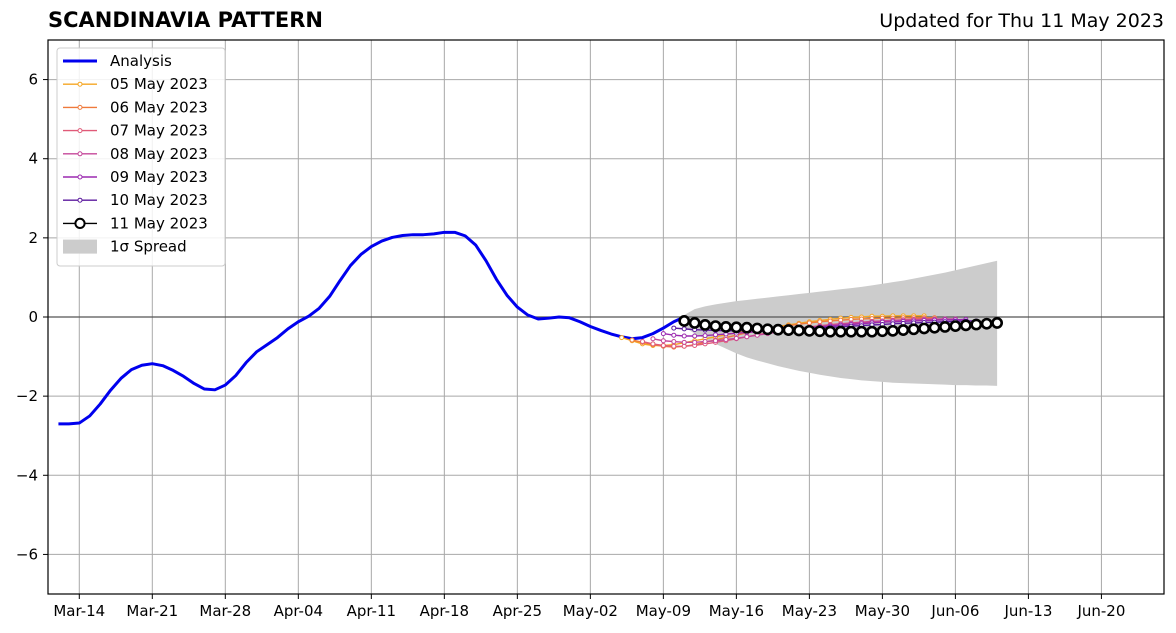 The image size is (1176, 633). Describe the element at coordinates (141, 61) in the screenshot. I see `legend-label: Analysis` at that location.